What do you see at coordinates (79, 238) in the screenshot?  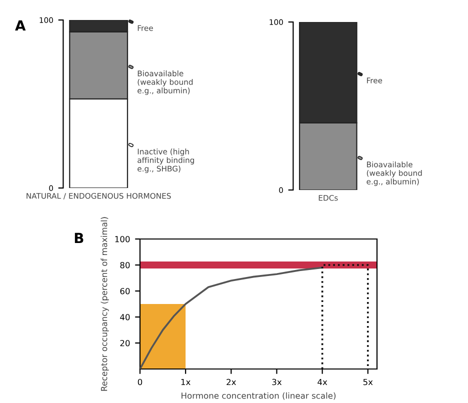 I see `text: B` at bounding box center [79, 238].